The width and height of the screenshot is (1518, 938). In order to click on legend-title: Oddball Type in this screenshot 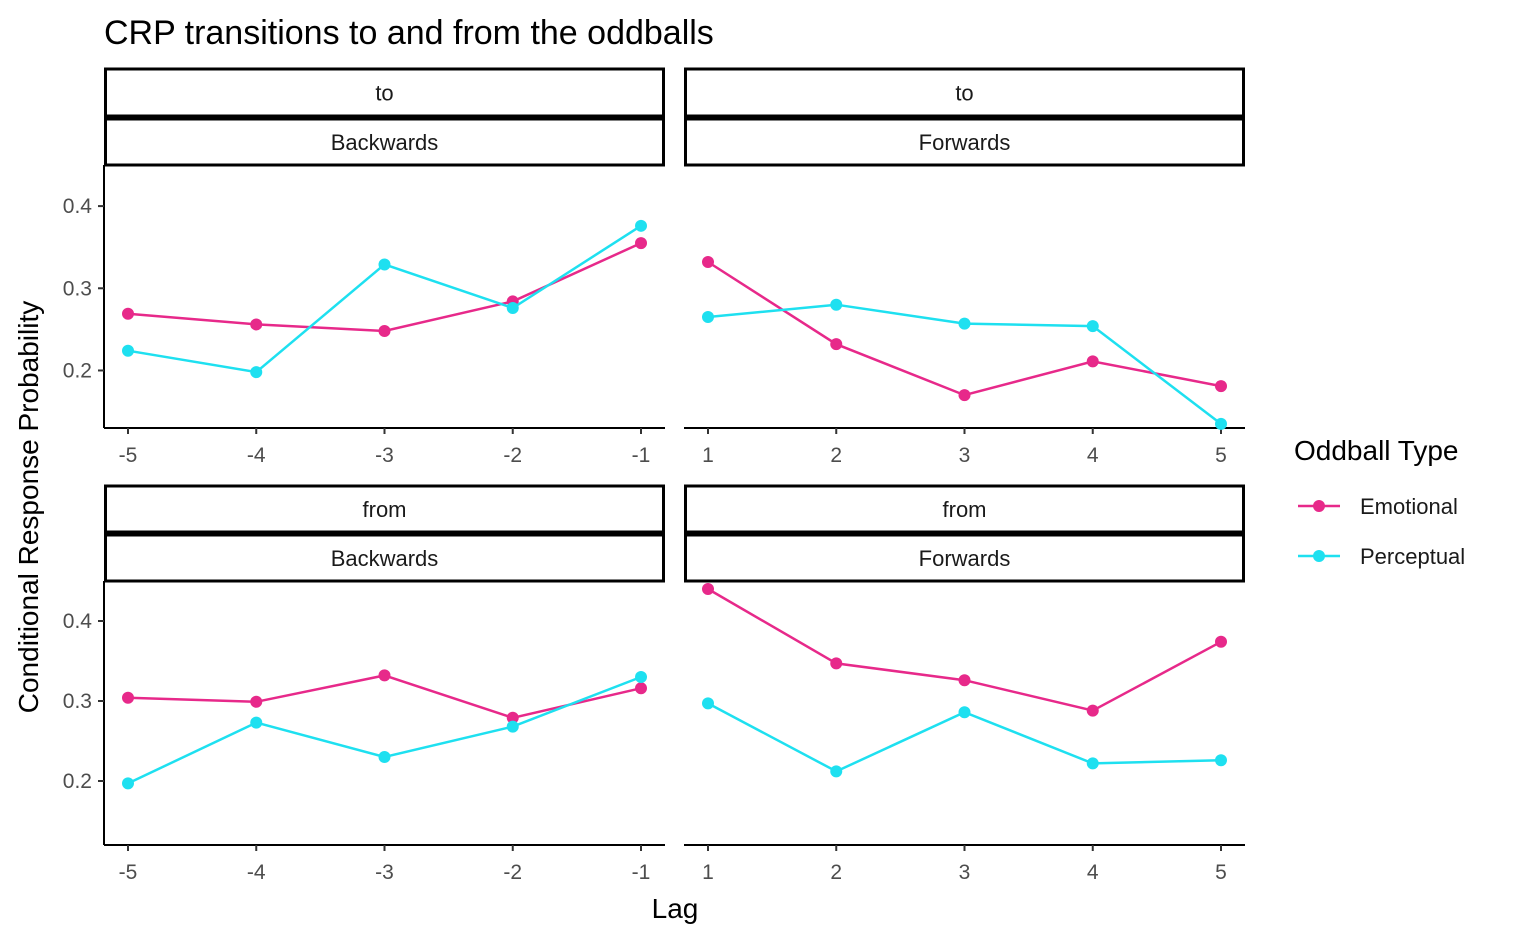, I will do `click(1376, 450)`.